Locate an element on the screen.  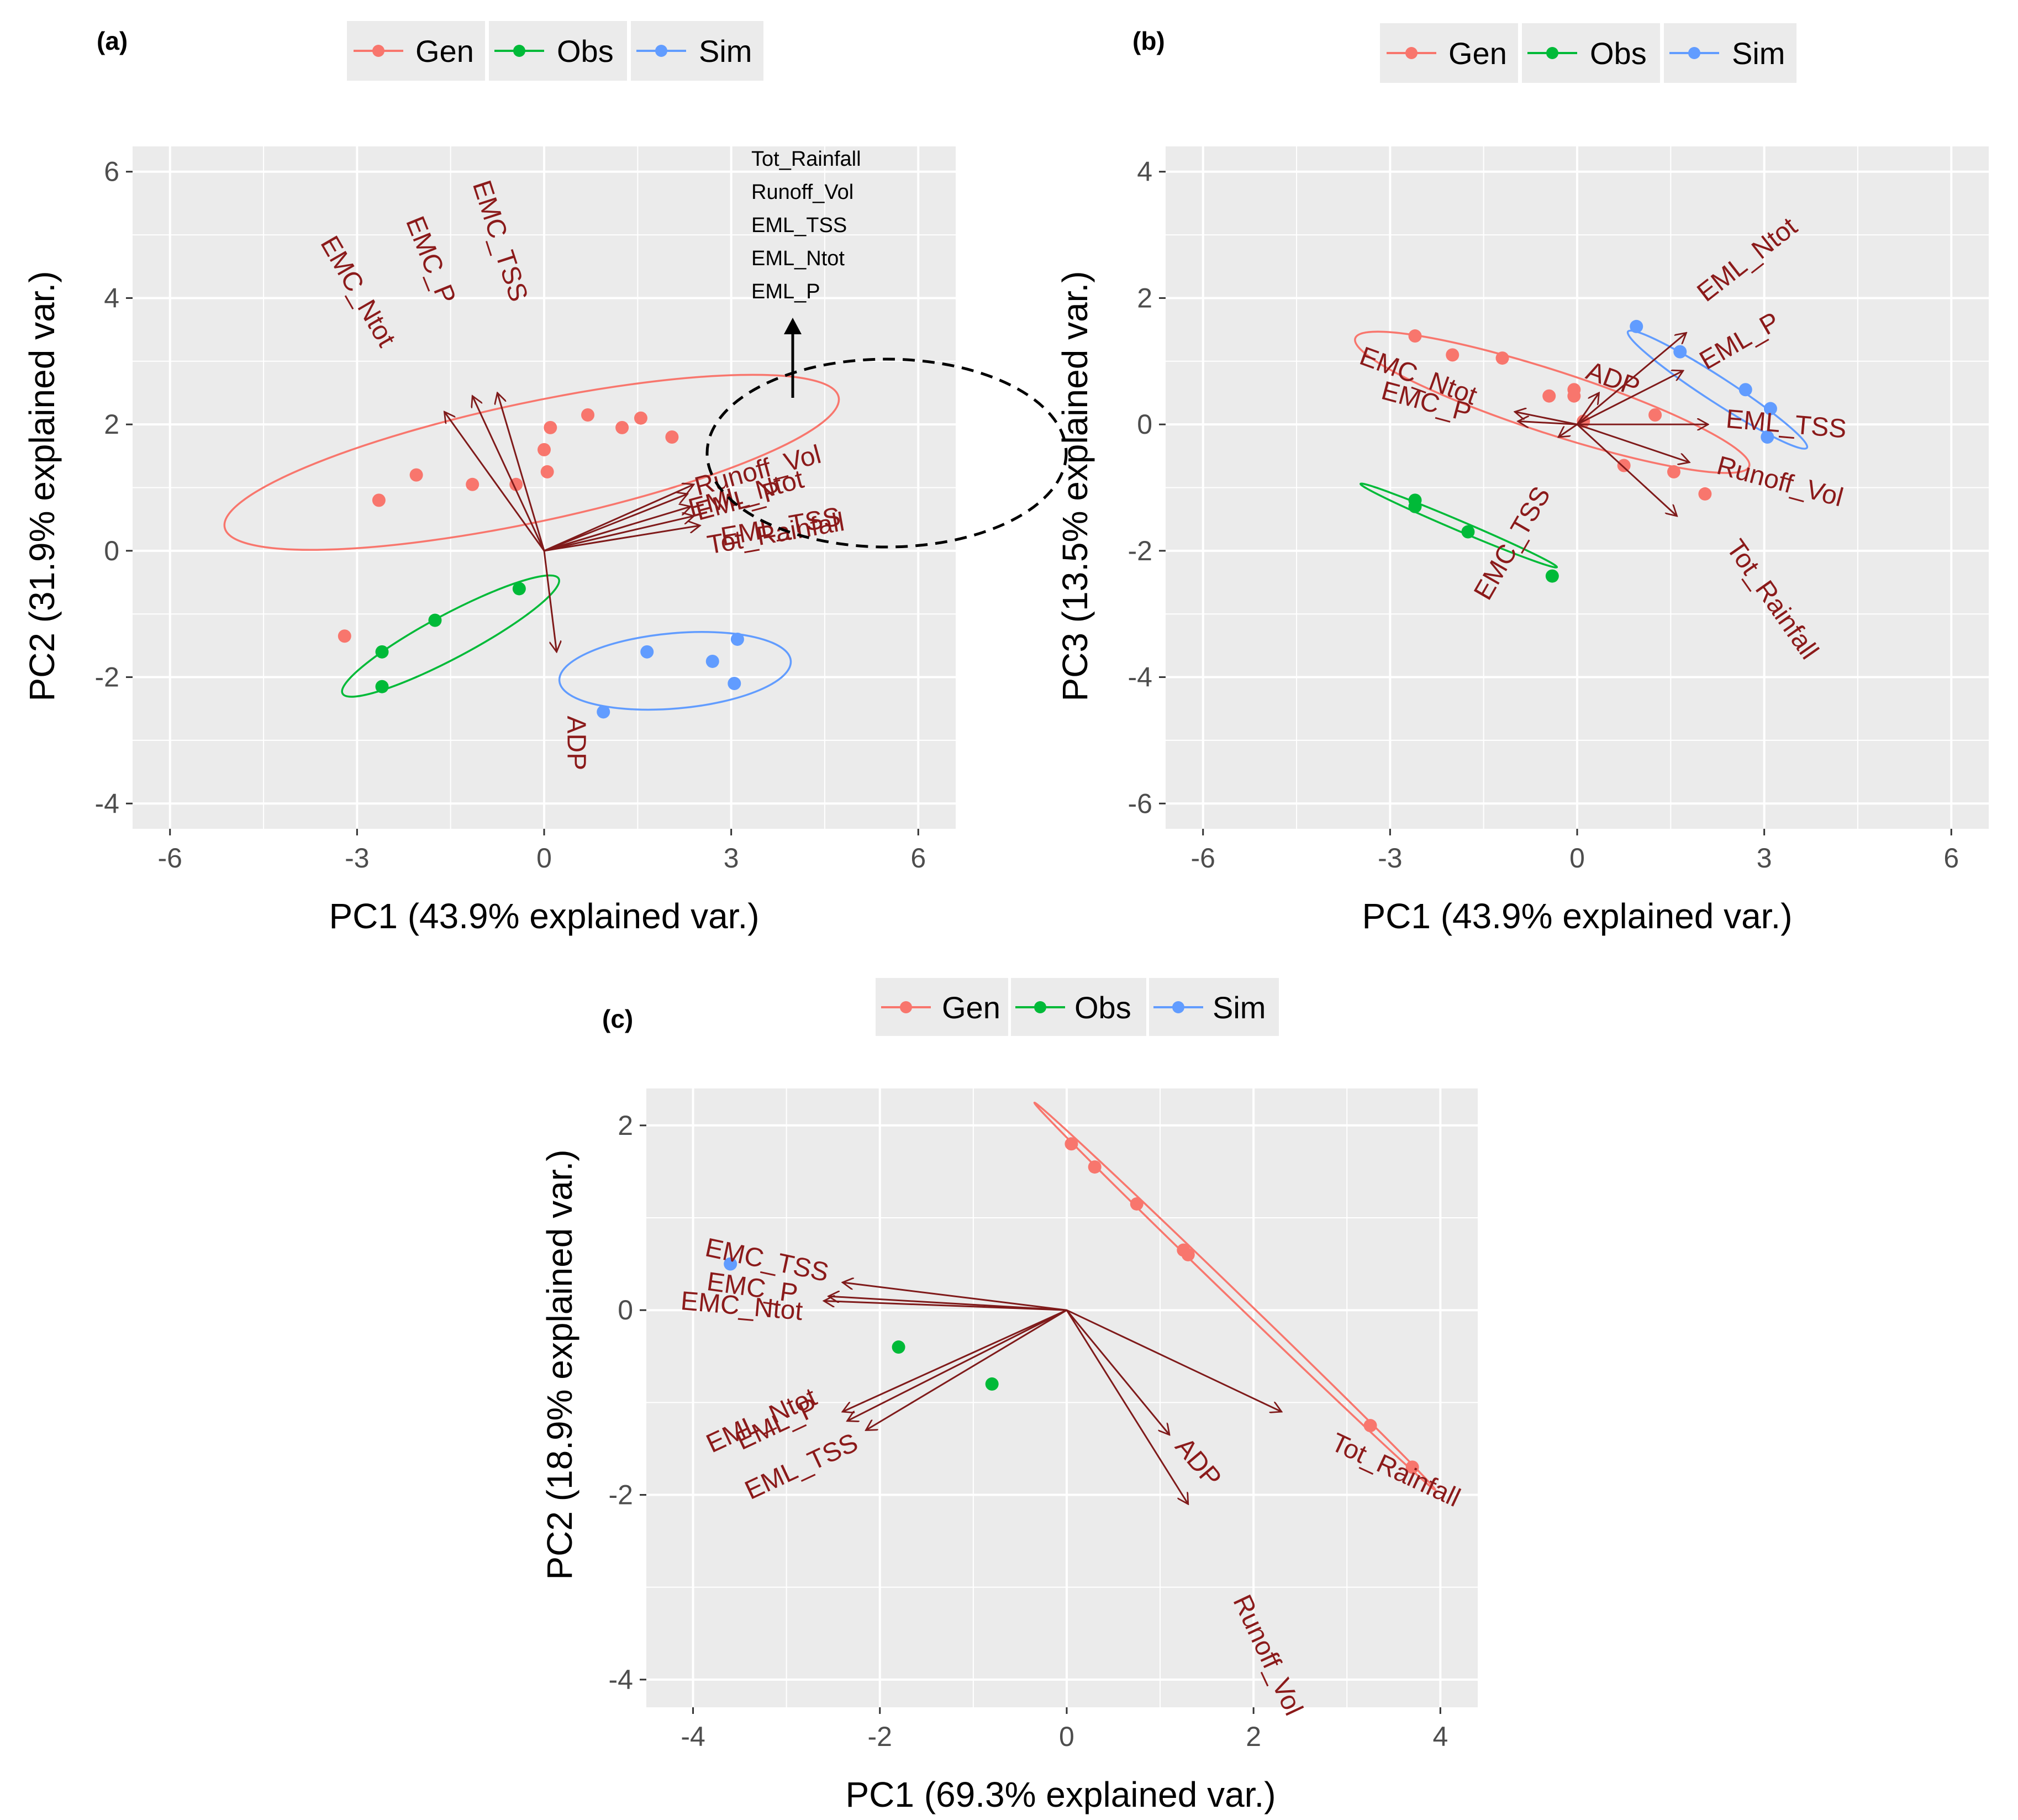
panel-a-label: (a) is located at coordinates (112, 41).